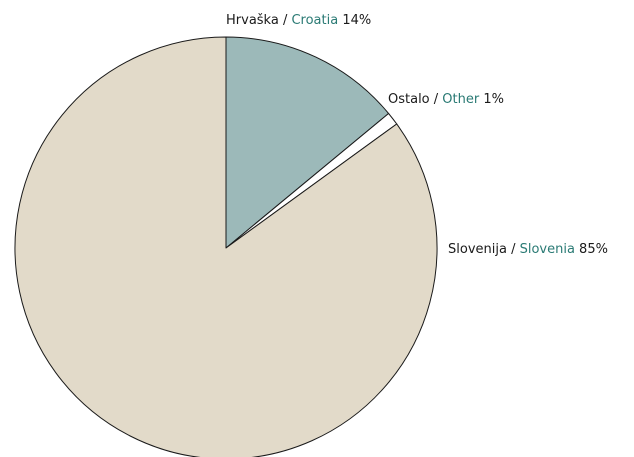 This screenshot has width=634, height=457. I want to click on slice-label-english: Other, so click(461, 99).